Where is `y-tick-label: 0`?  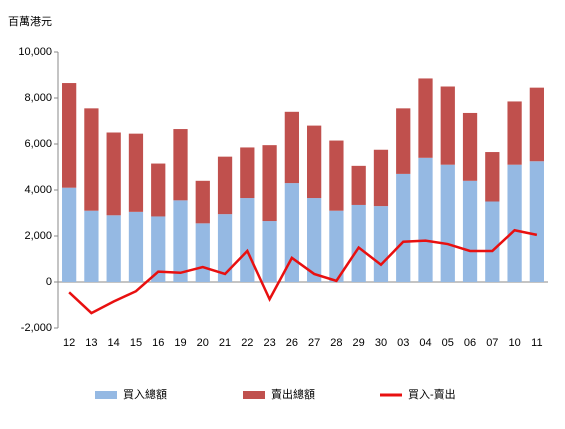 y-tick-label: 0 is located at coordinates (49, 282).